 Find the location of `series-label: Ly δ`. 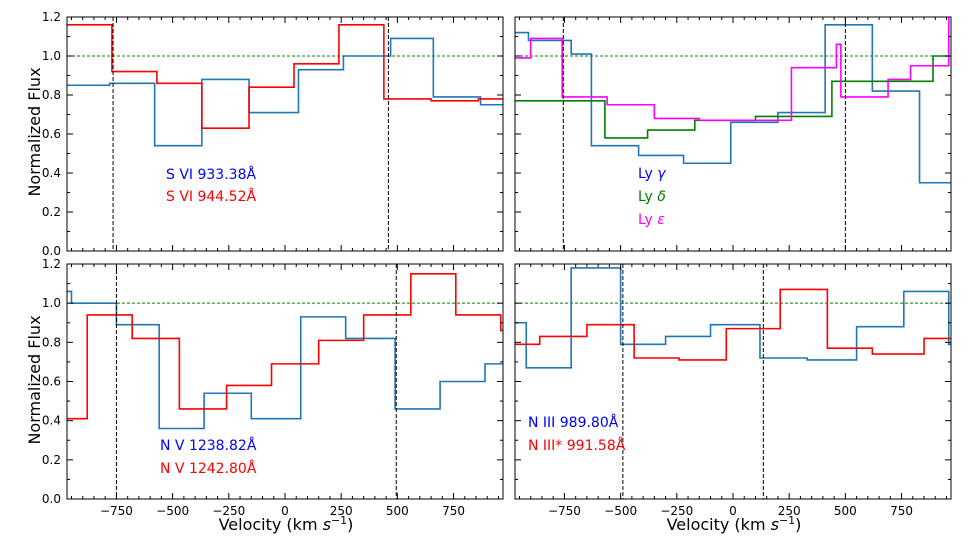

series-label: Ly δ is located at coordinates (652, 197).